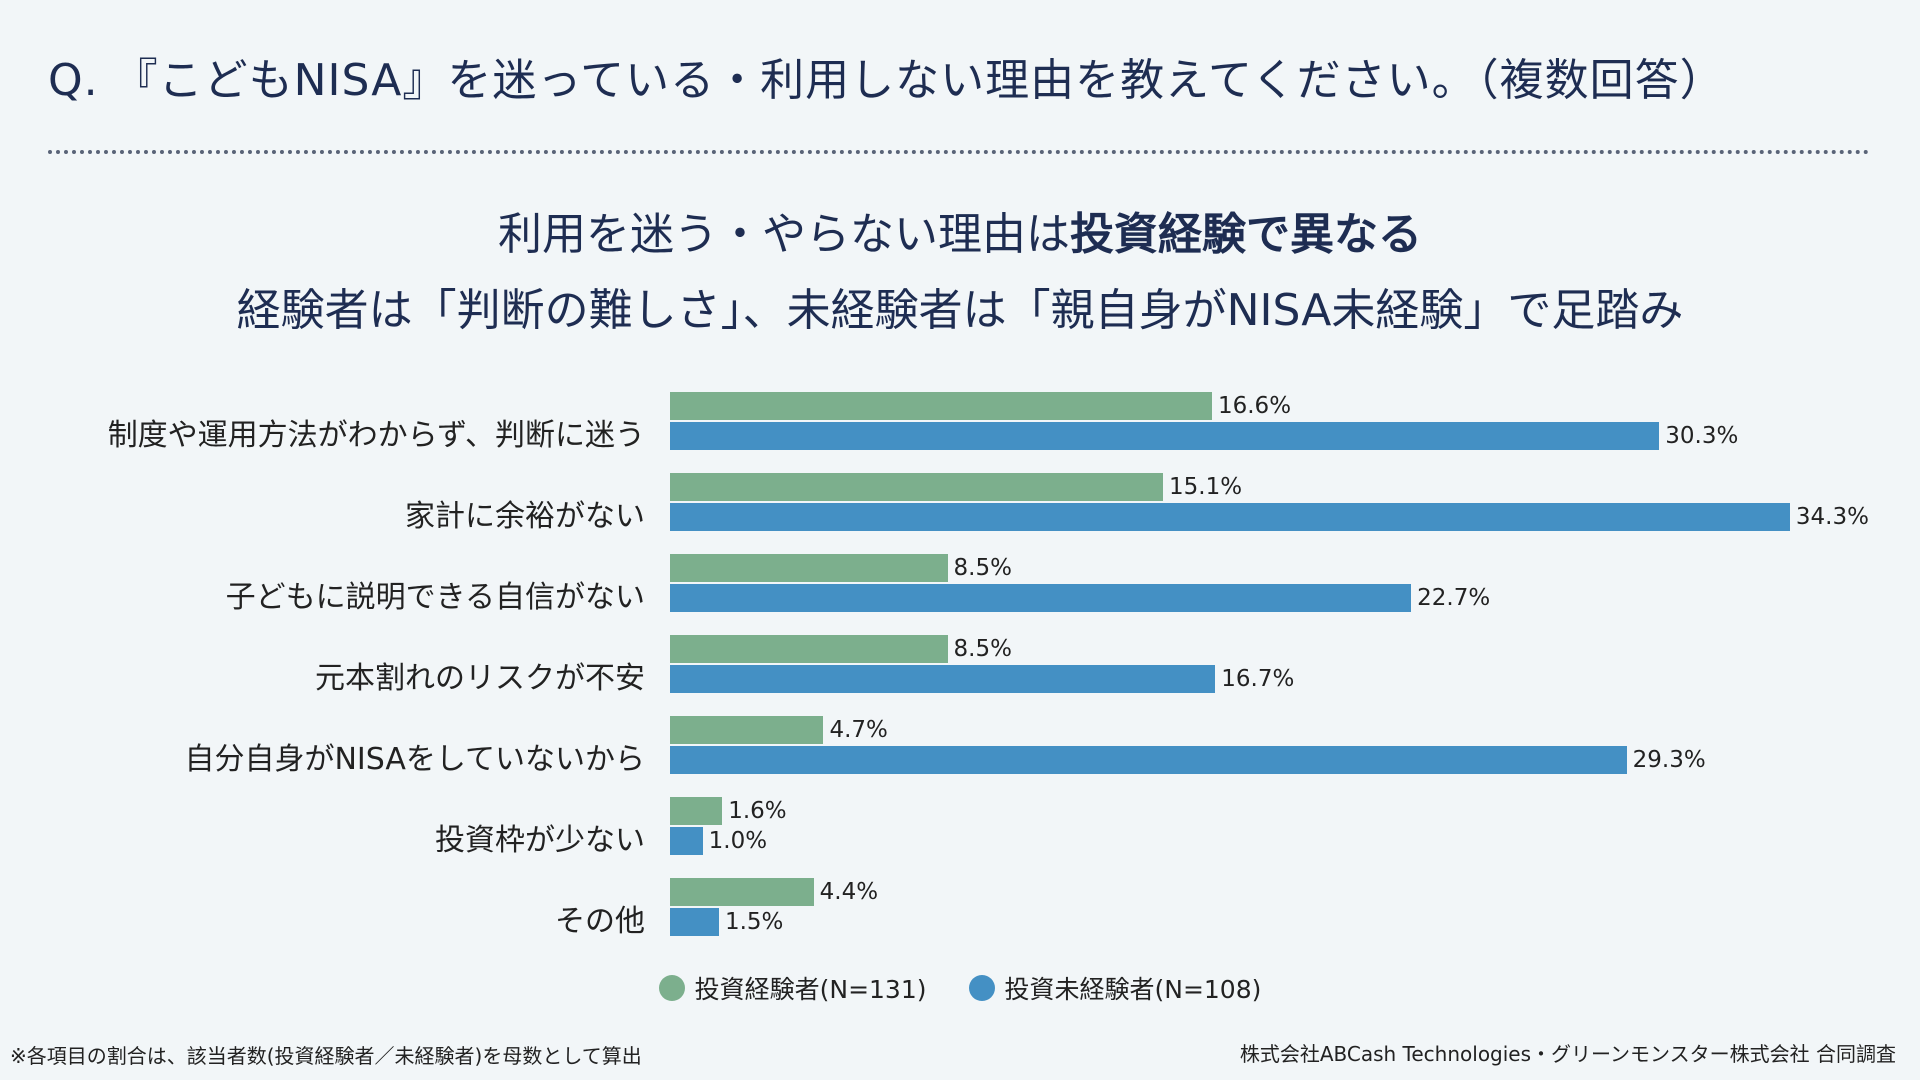 Image resolution: width=1920 pixels, height=1080 pixels. Describe the element at coordinates (1246, 234) in the screenshot. I see `headline-emphasis: 投資経験で異なる` at that location.